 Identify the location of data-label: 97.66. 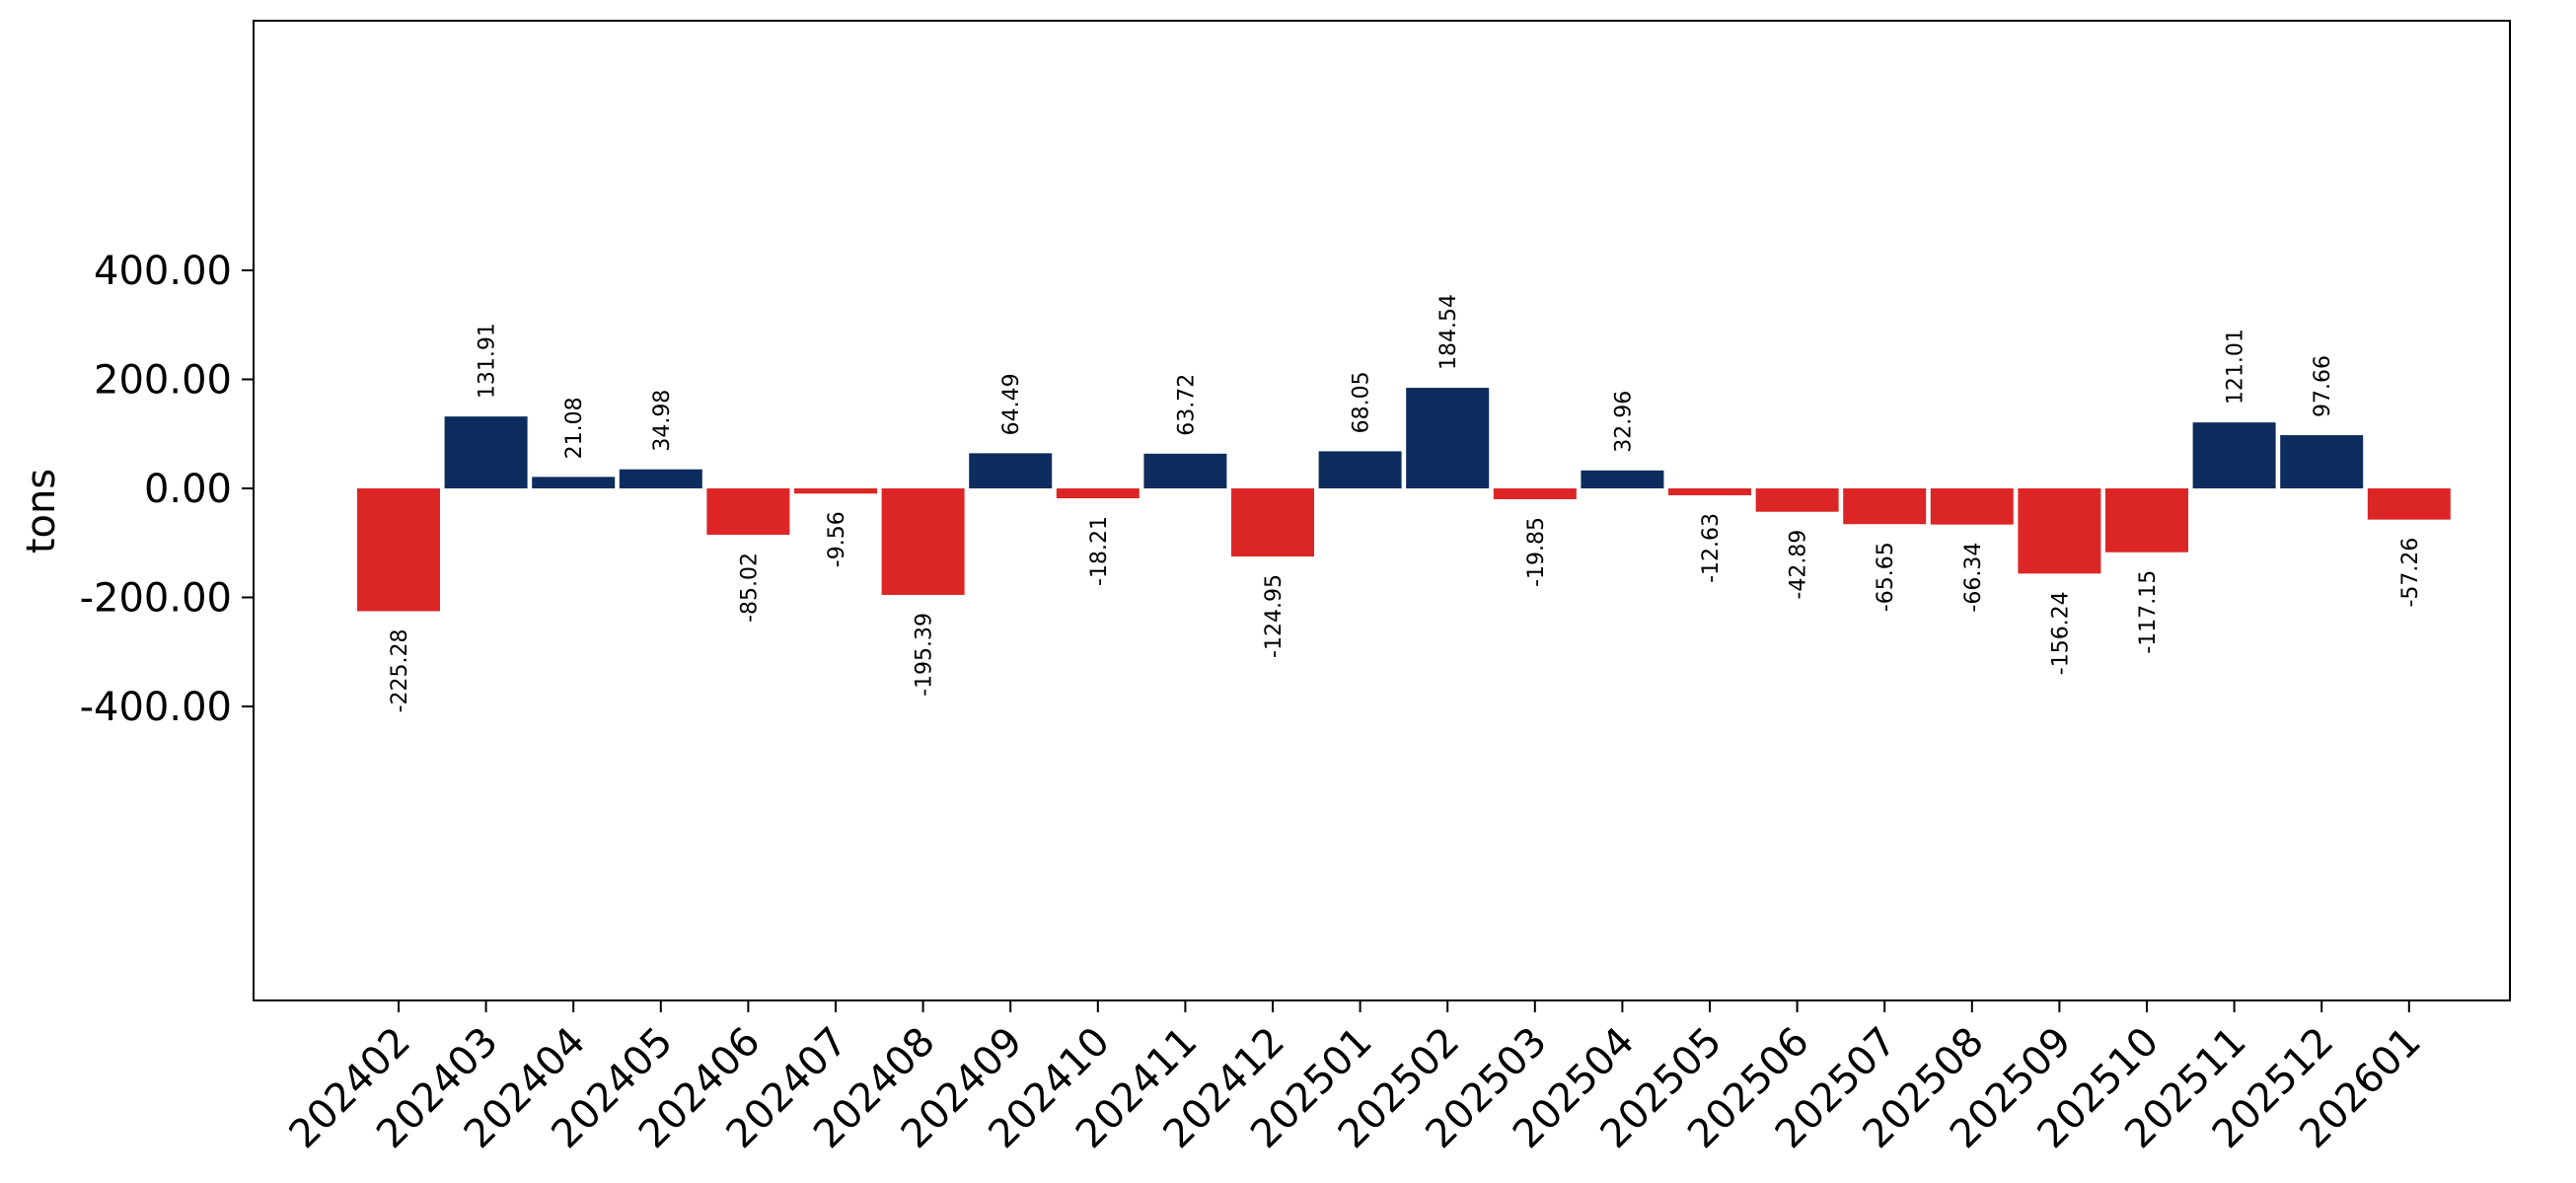
(2323, 386).